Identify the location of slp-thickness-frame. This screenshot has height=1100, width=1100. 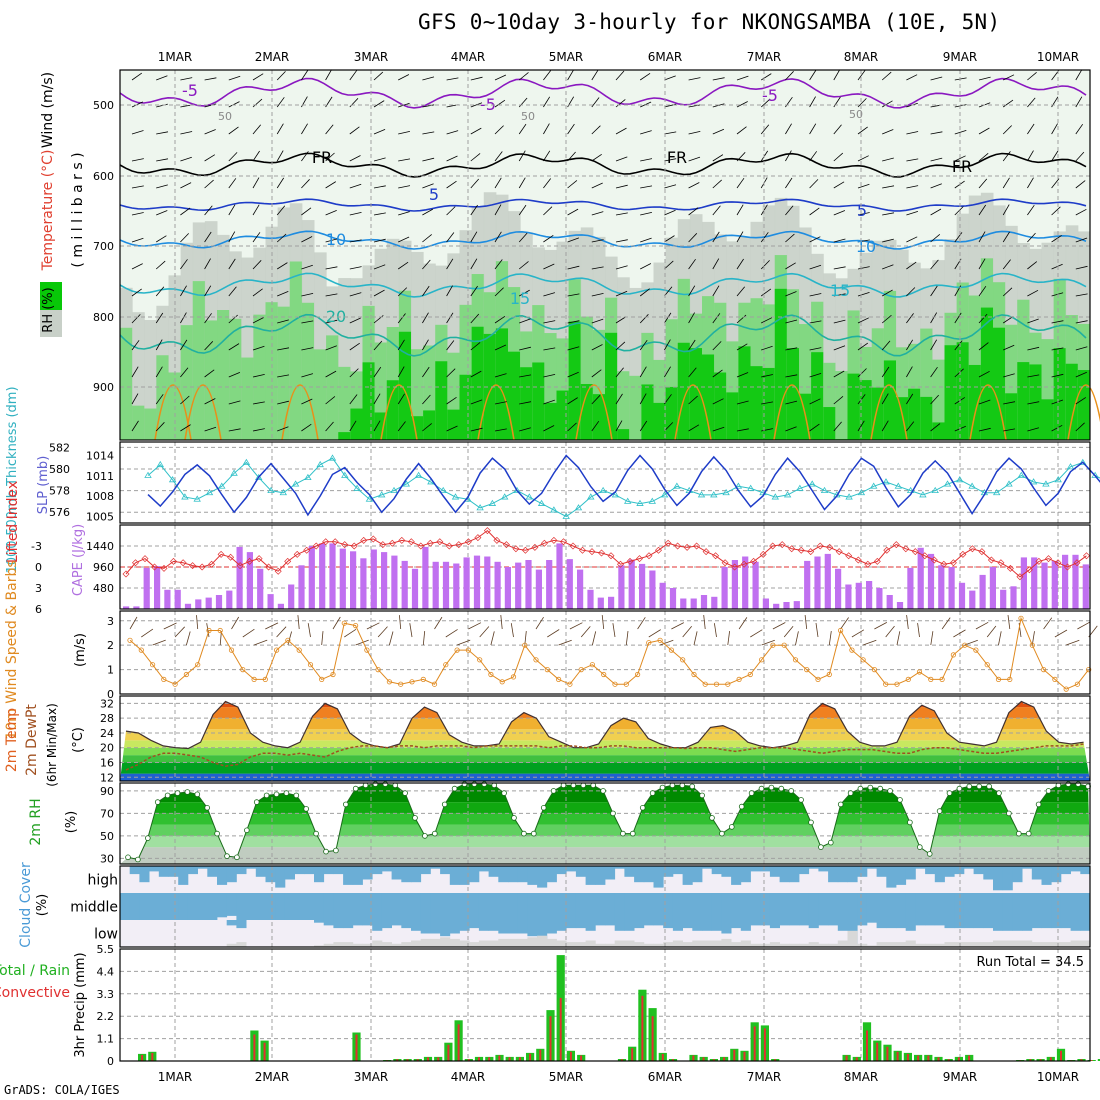
(605, 482).